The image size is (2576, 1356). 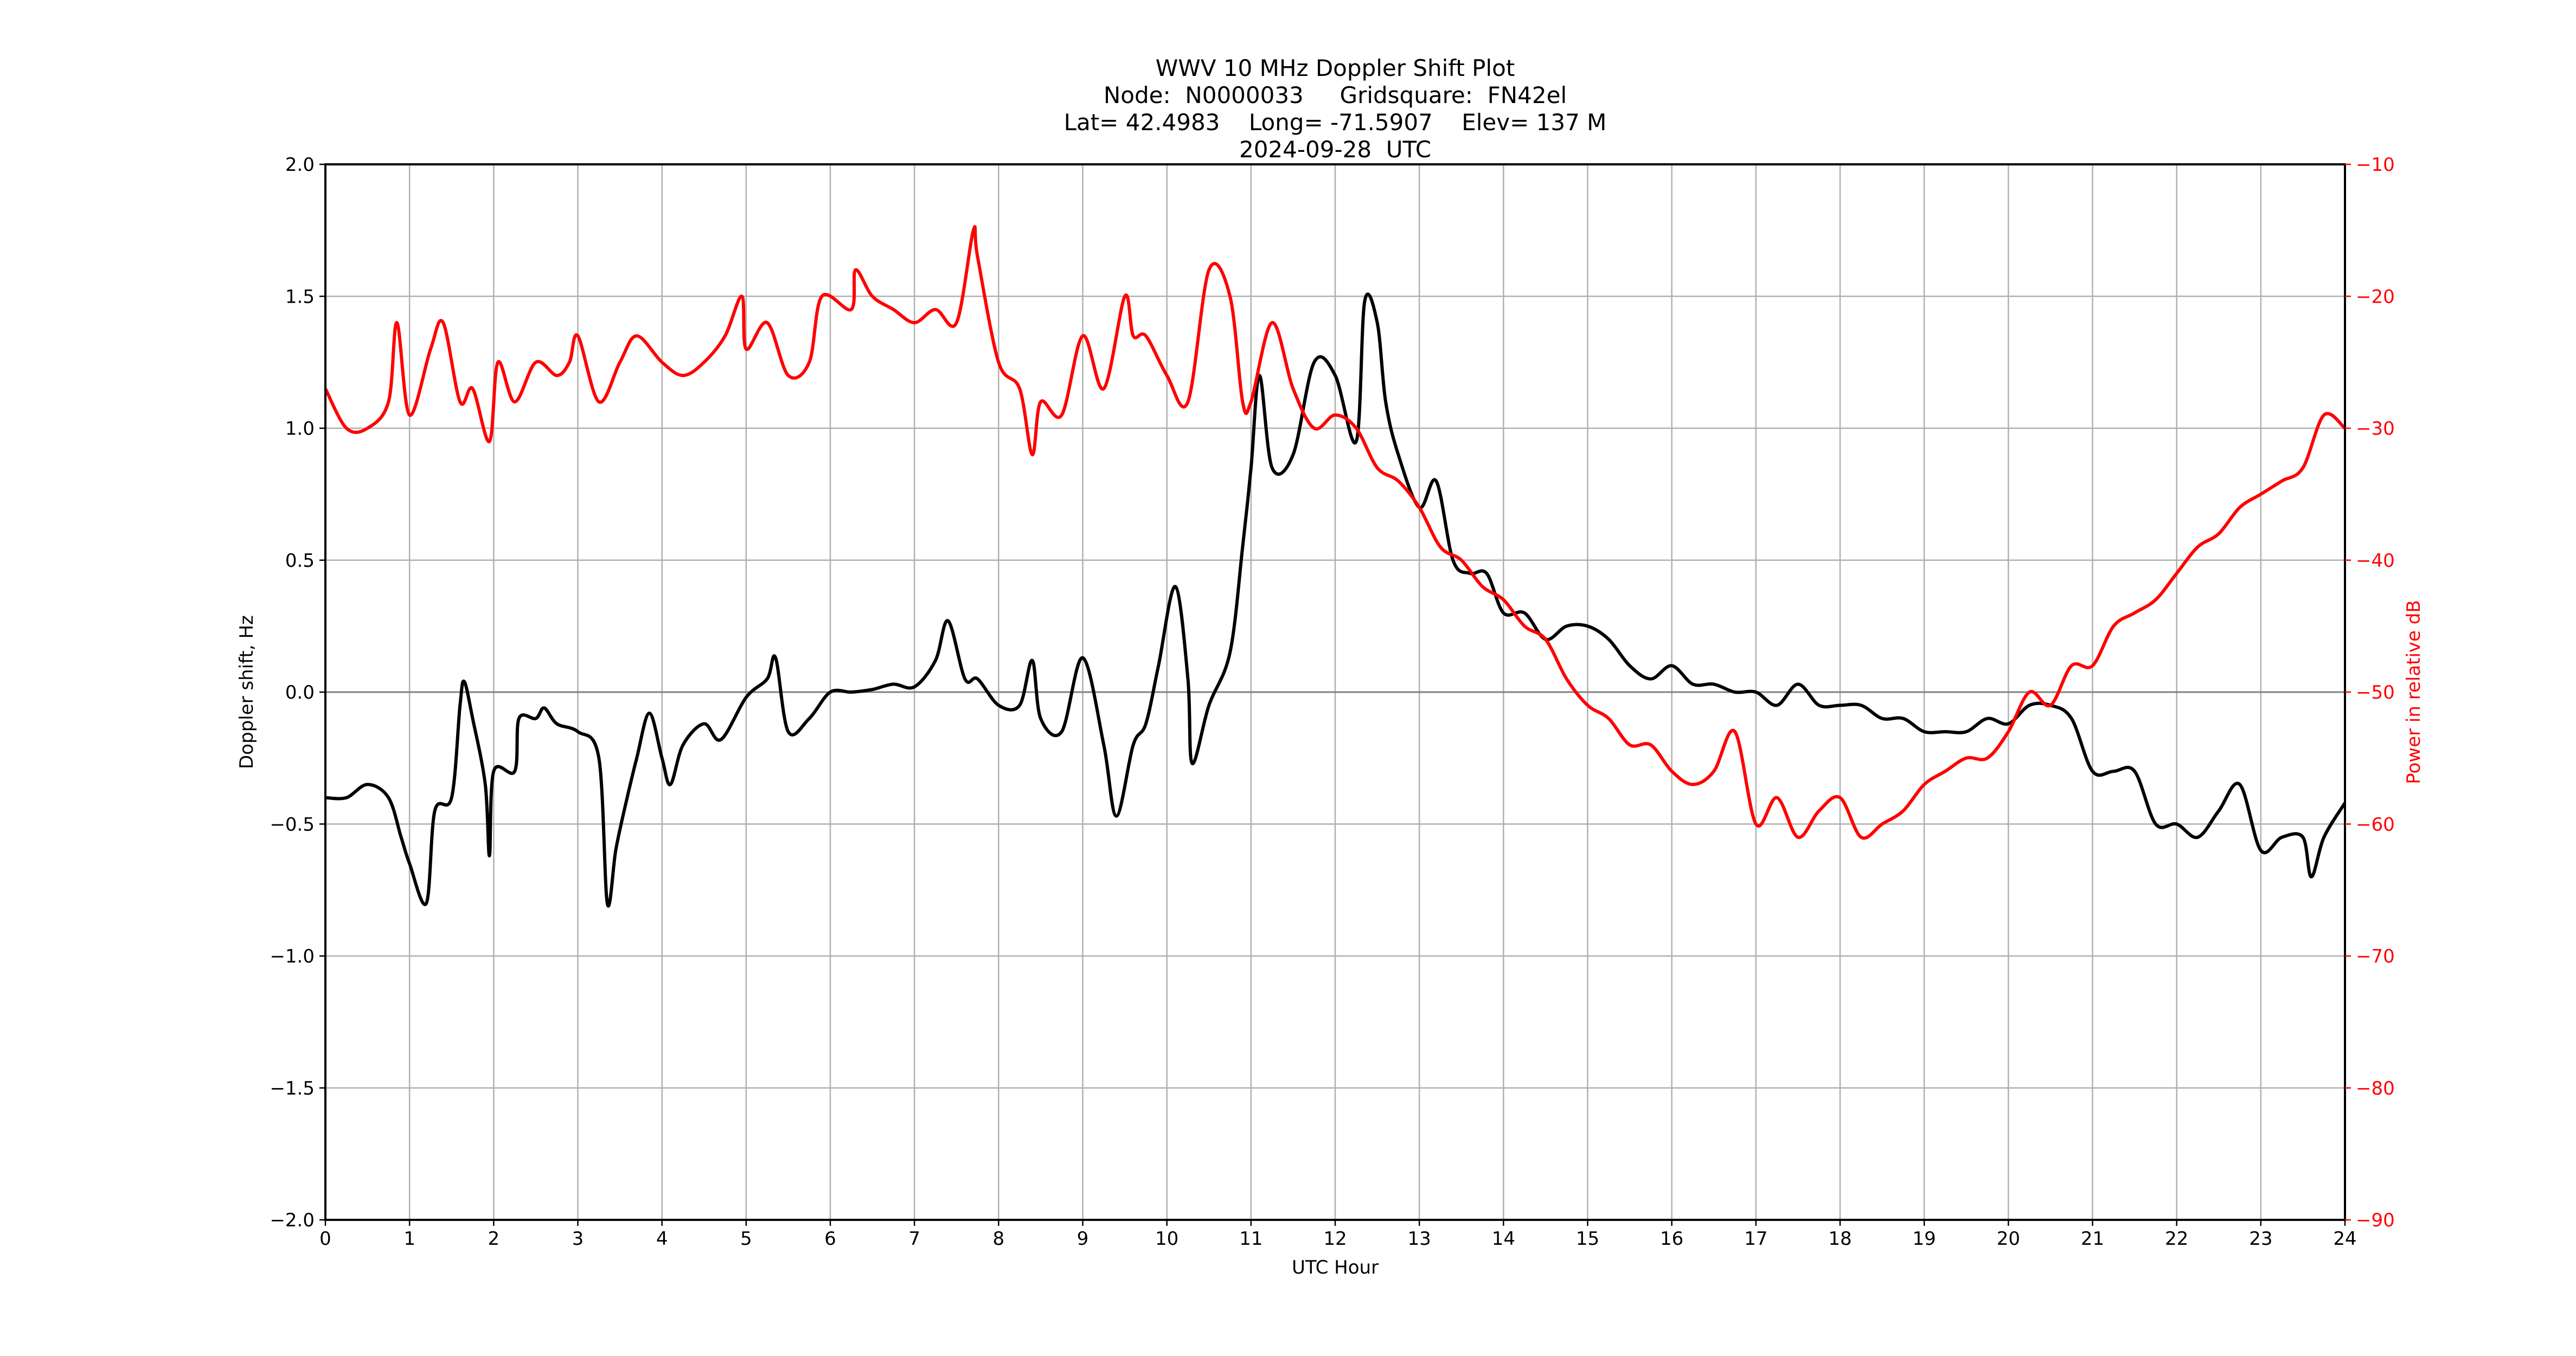 I want to click on y2-tick-label: −30, so click(x=2375, y=429).